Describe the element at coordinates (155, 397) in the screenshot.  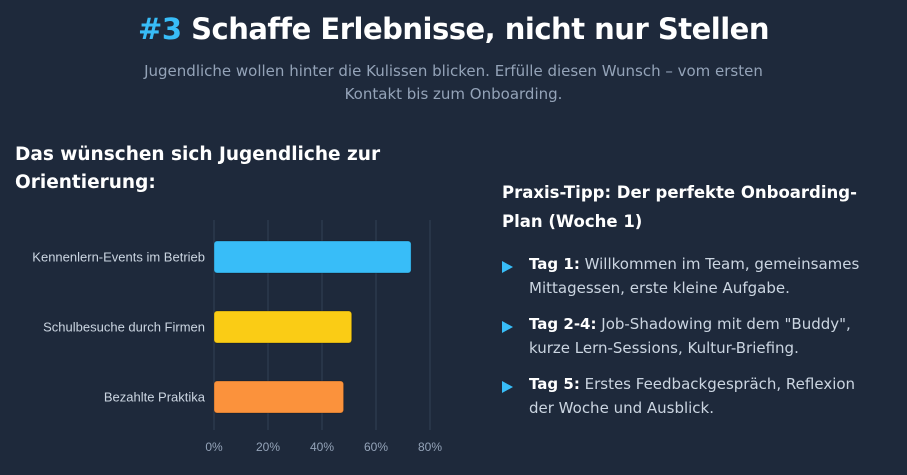
I see `y-category-label: Bezahlte Praktika` at that location.